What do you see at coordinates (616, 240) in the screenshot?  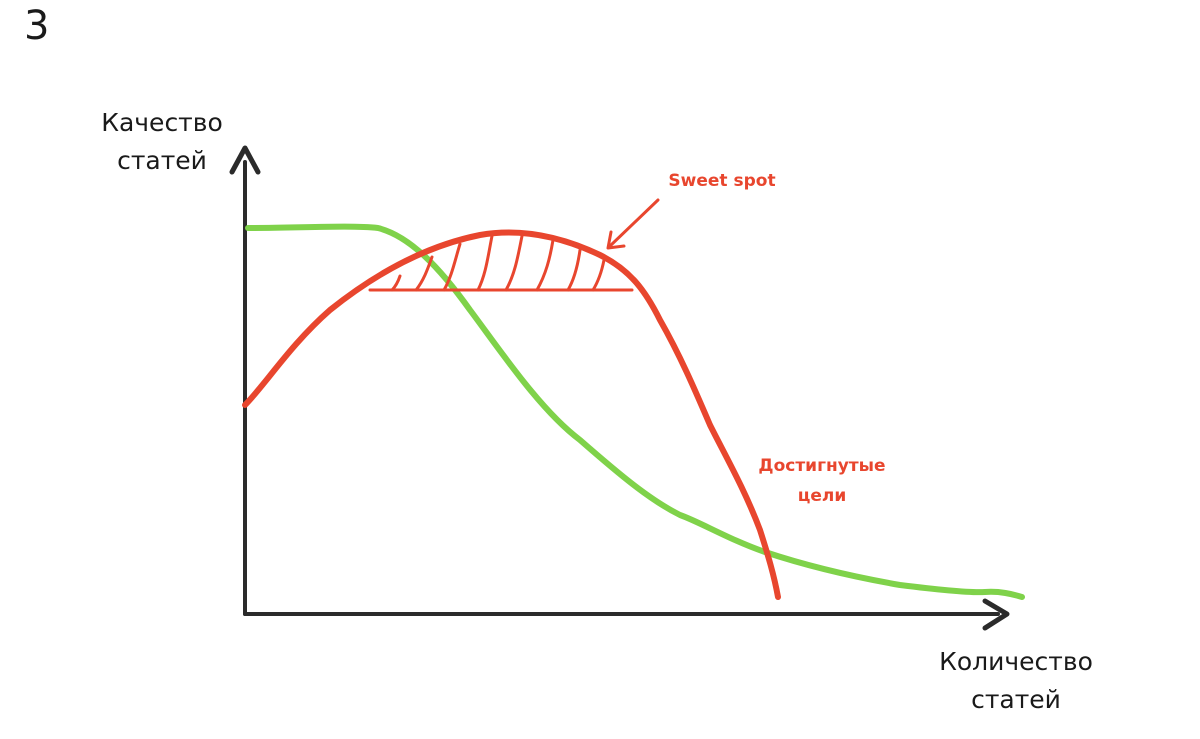 I see `sweet-spot-arrow-head` at bounding box center [616, 240].